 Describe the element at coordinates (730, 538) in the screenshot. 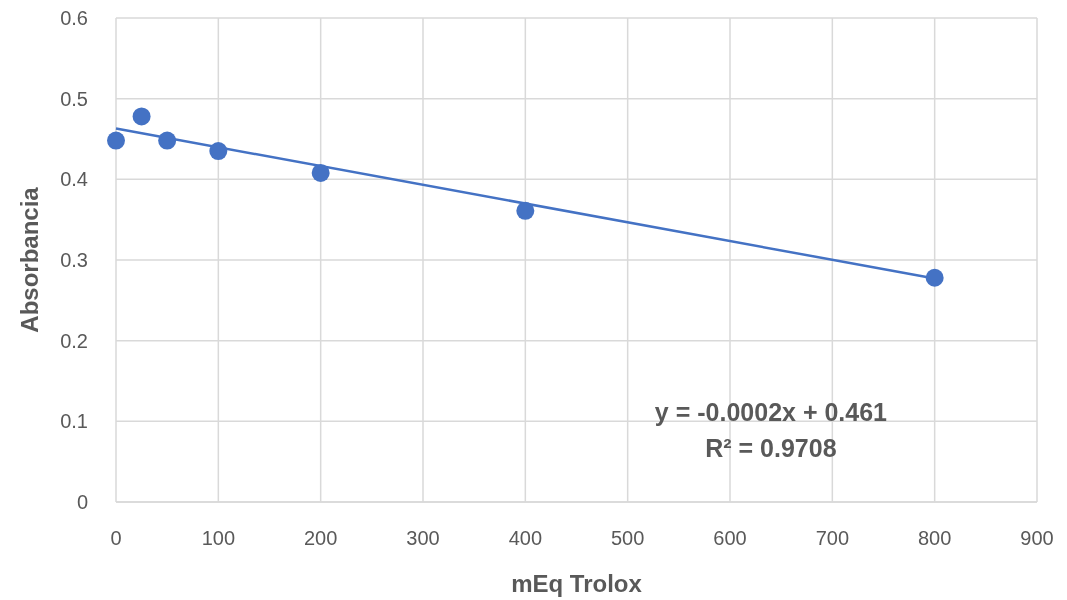

I see `x-tick-label: 600` at that location.